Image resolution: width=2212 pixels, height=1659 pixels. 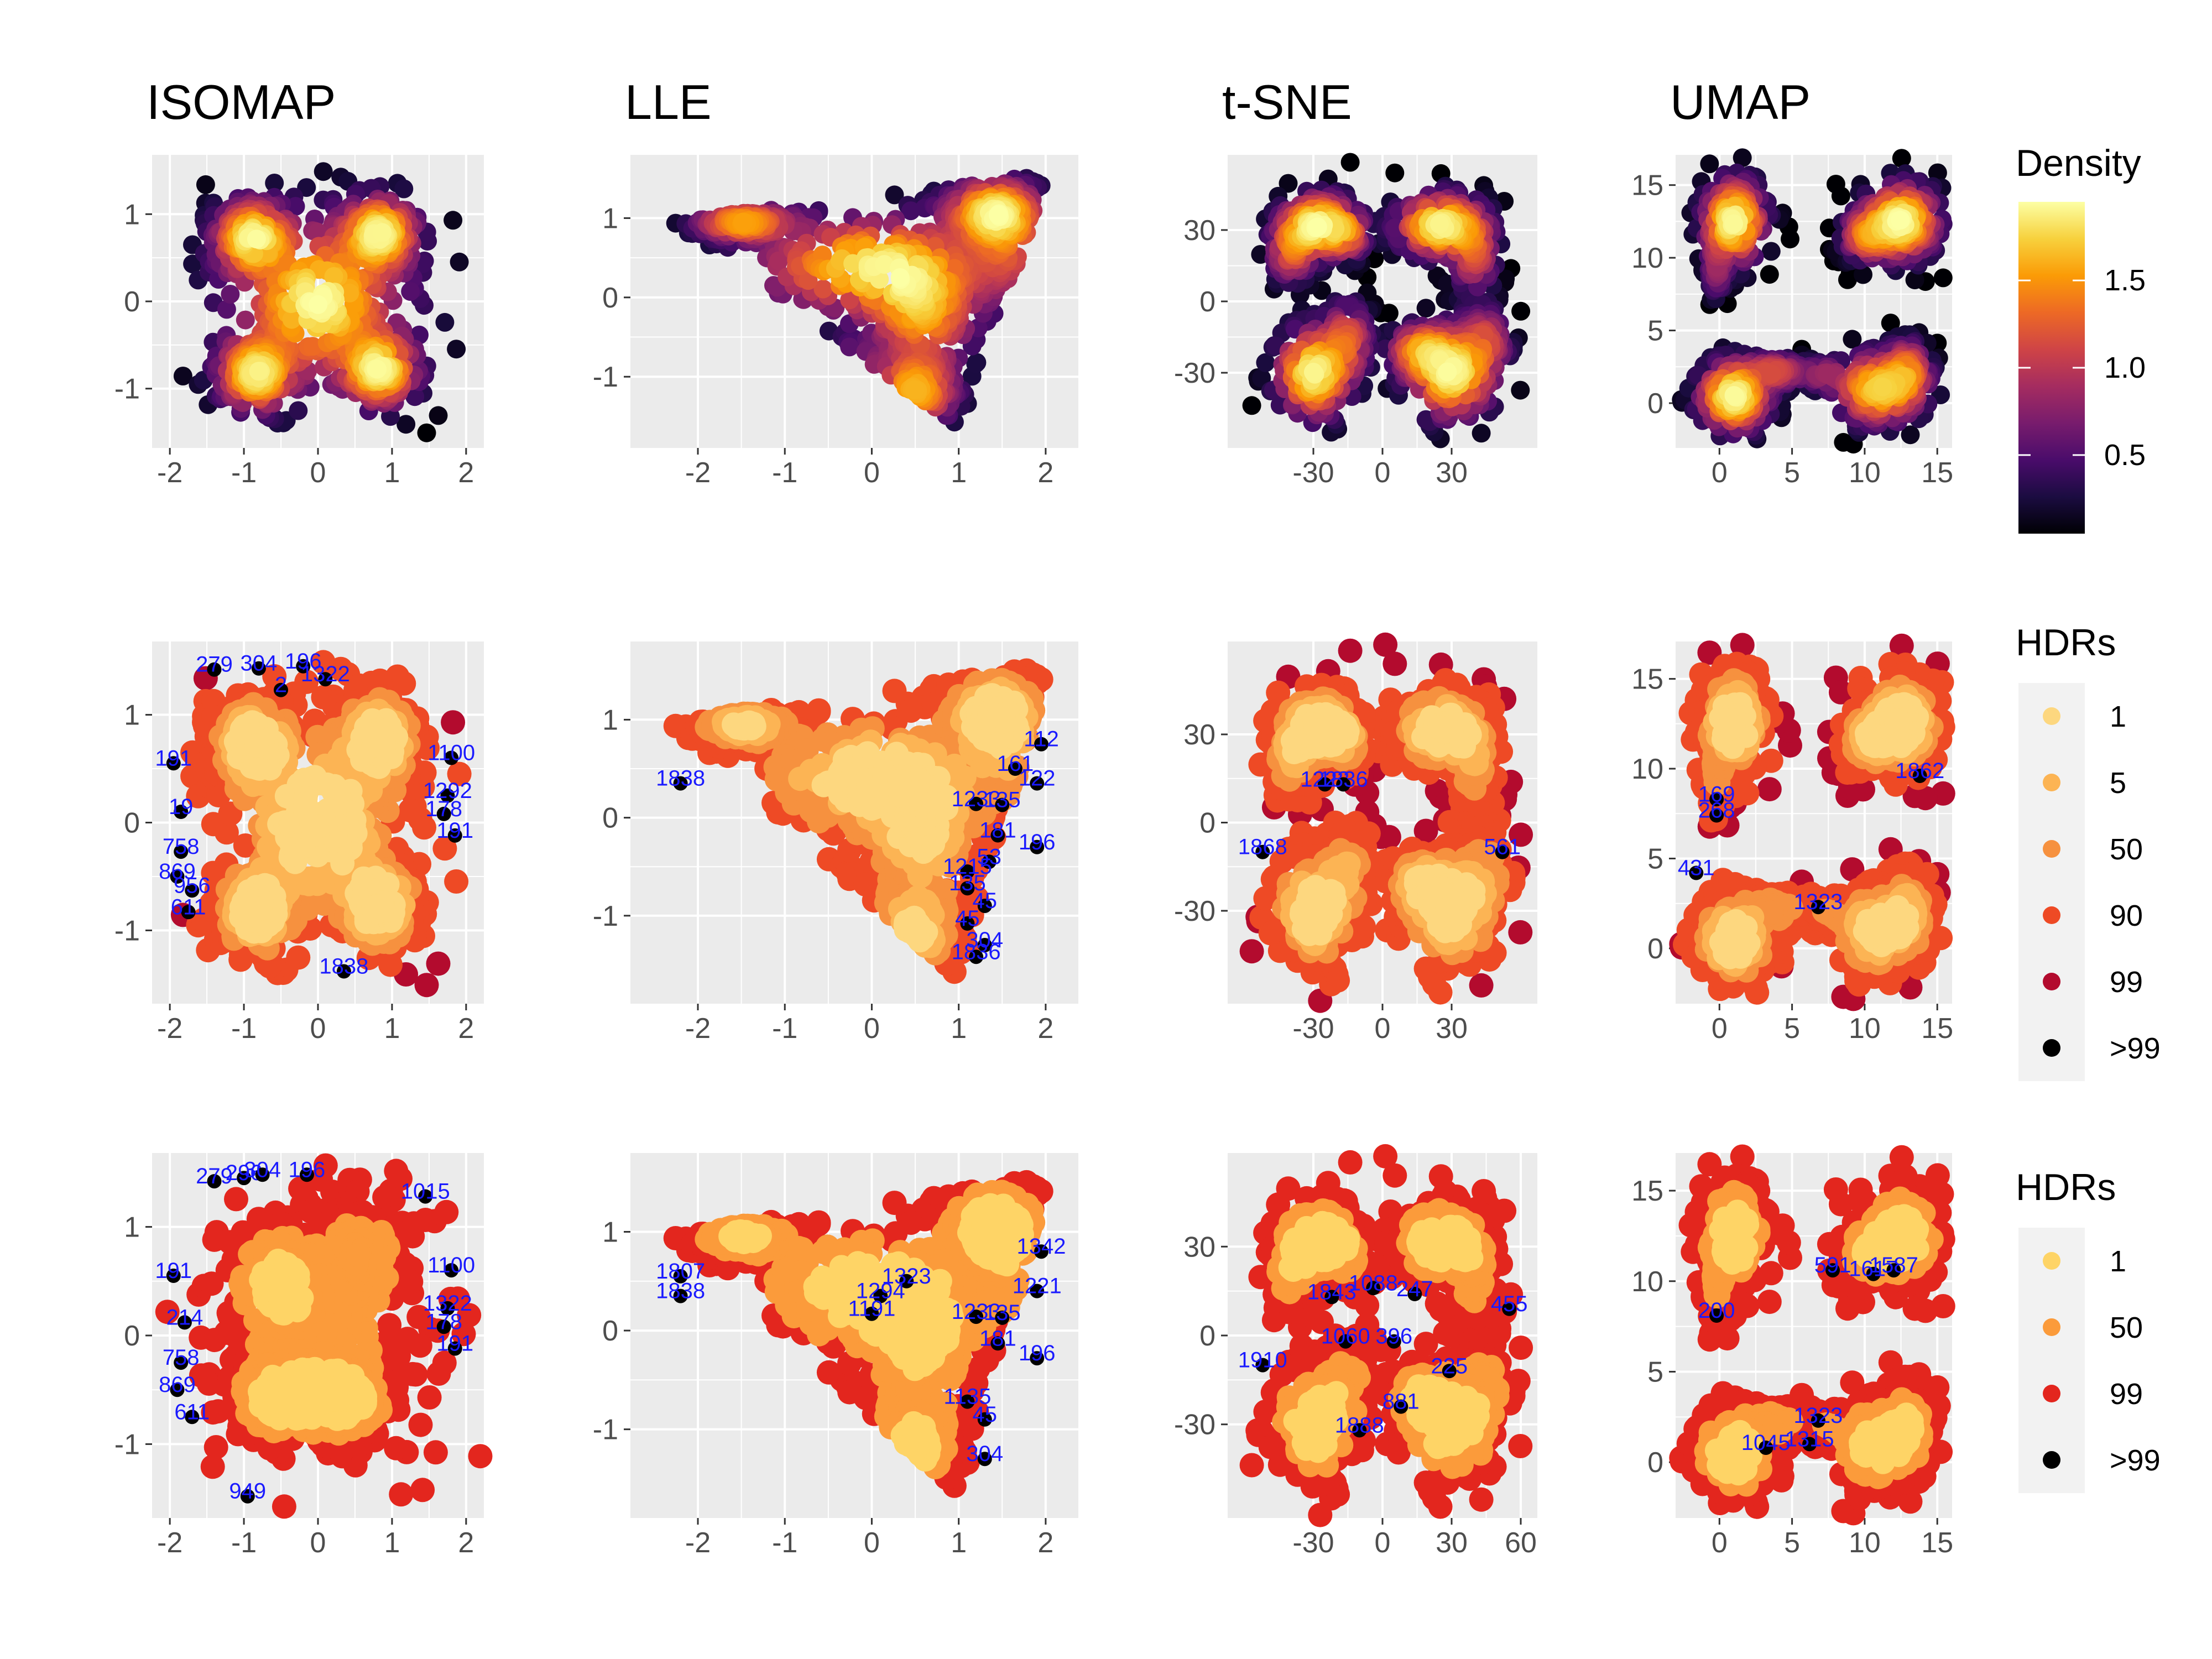 What do you see at coordinates (1199, 231) in the screenshot?
I see `y-tick-label: 30` at bounding box center [1199, 231].